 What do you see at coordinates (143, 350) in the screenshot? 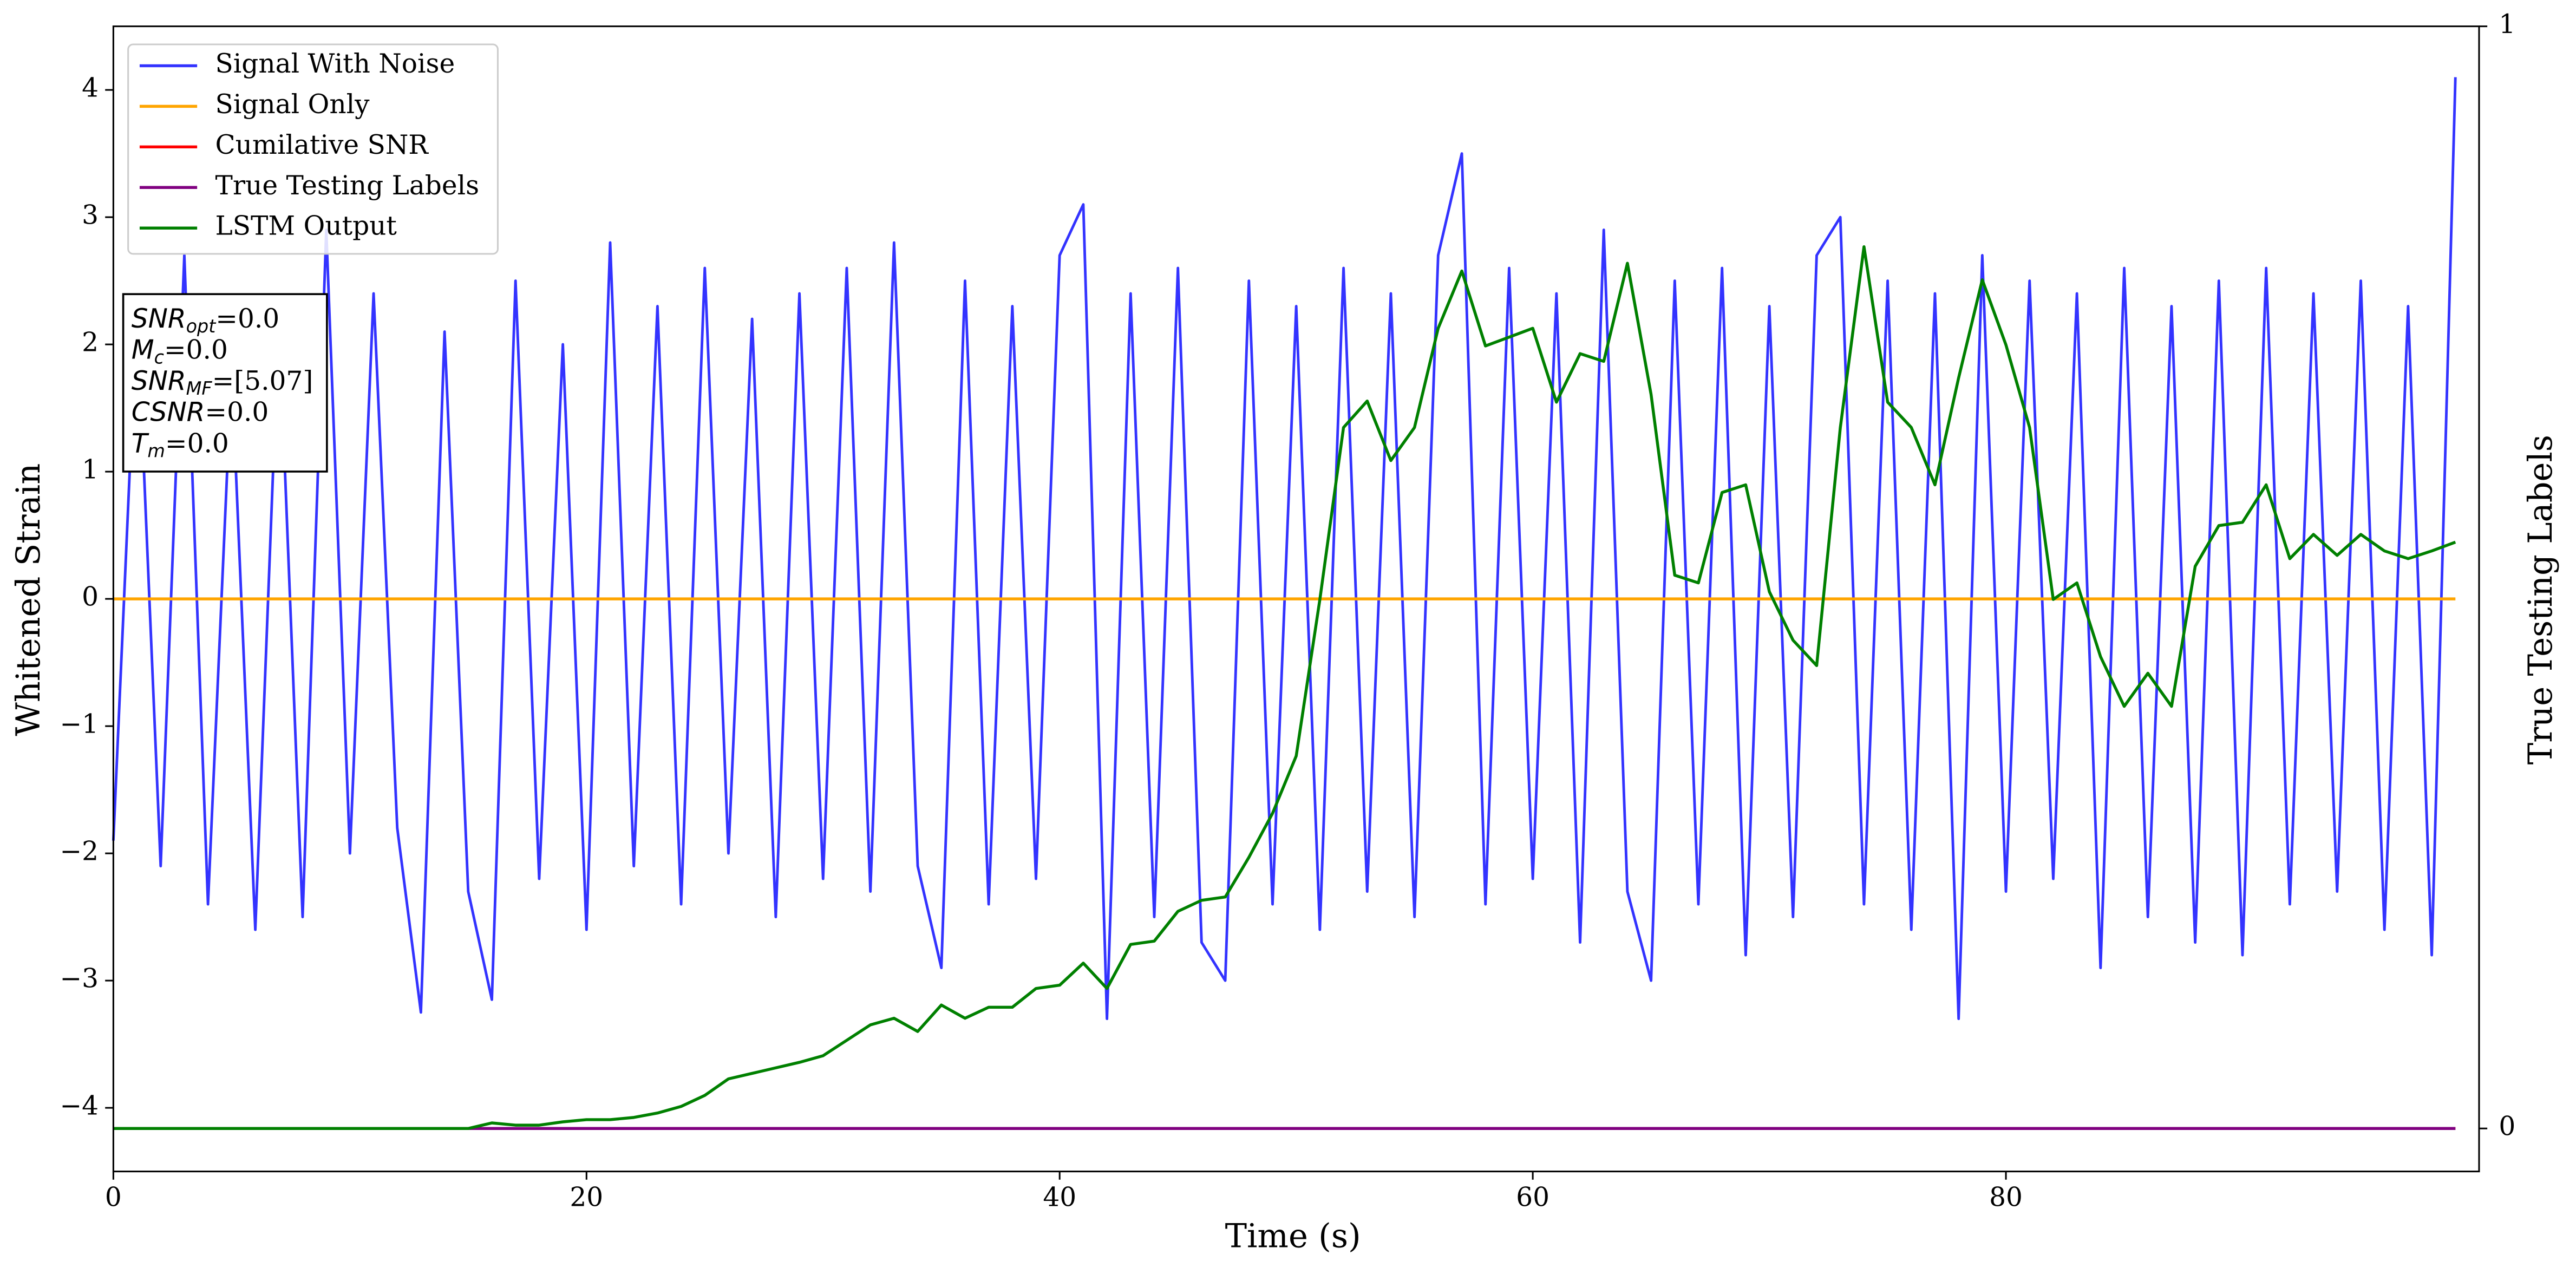
I see `annotation-symbol: M` at bounding box center [143, 350].